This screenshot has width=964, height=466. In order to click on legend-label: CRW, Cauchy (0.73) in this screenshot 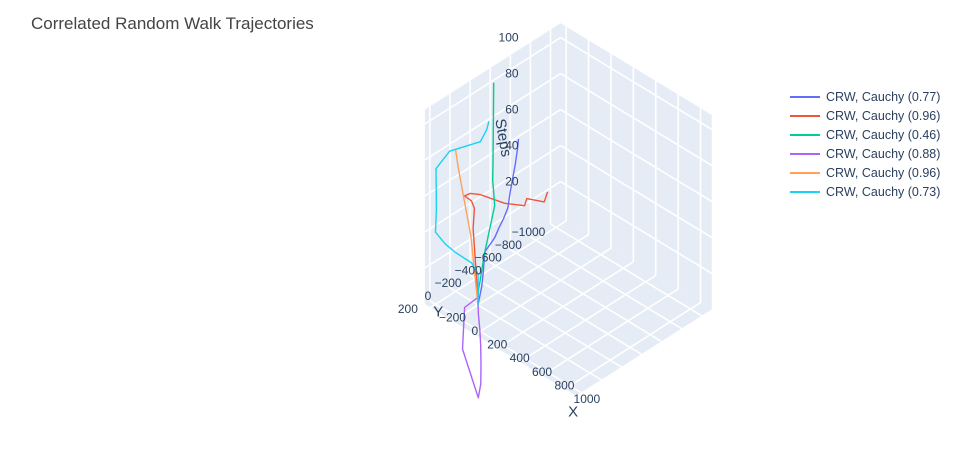, I will do `click(883, 191)`.